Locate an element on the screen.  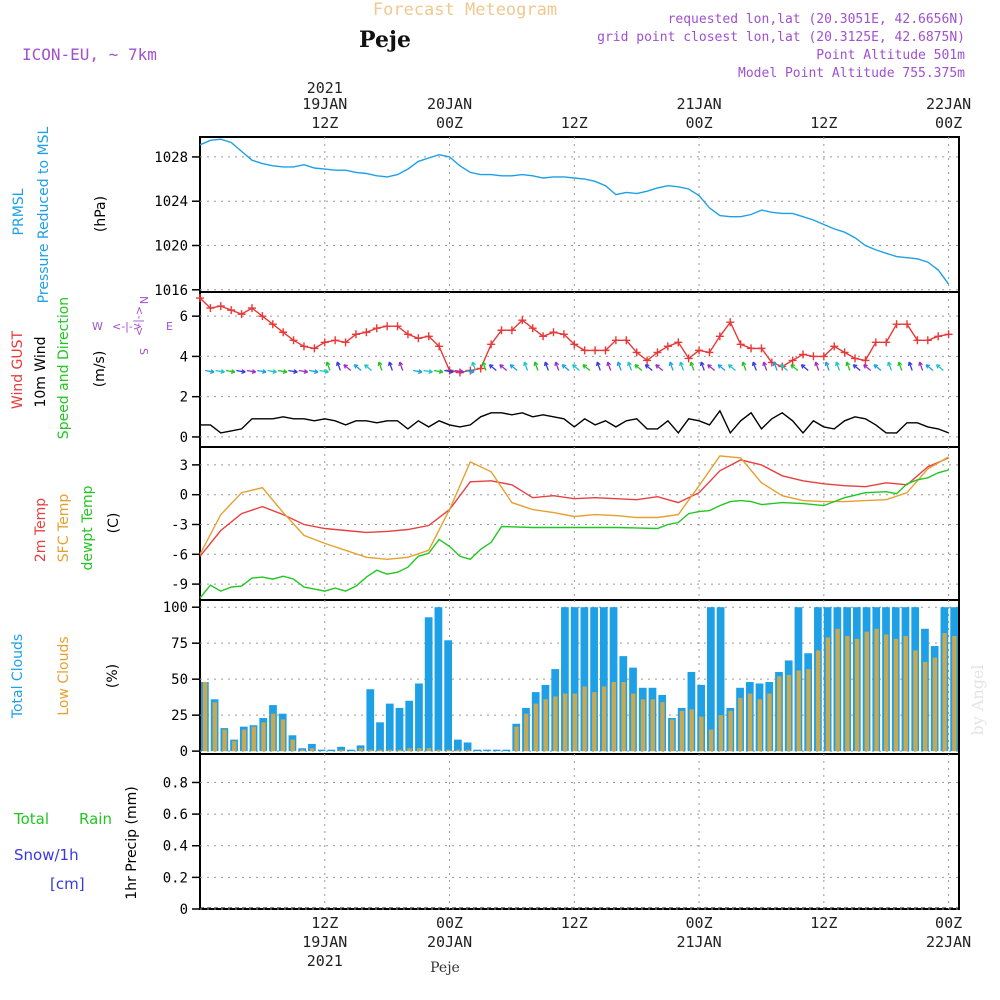
requested-coords: requested lon,lat (20.3051E, 42.6656N) is located at coordinates (816, 19).